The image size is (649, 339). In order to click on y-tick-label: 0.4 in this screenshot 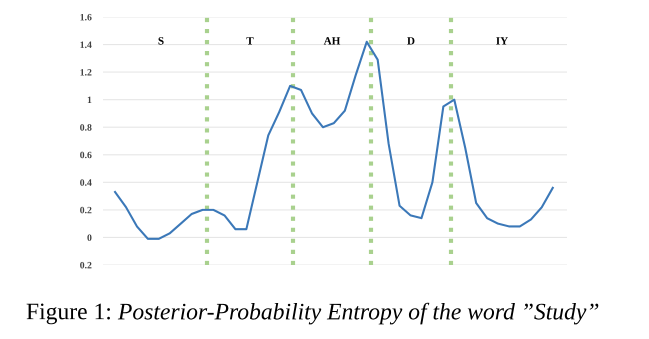, I will do `click(86, 182)`.